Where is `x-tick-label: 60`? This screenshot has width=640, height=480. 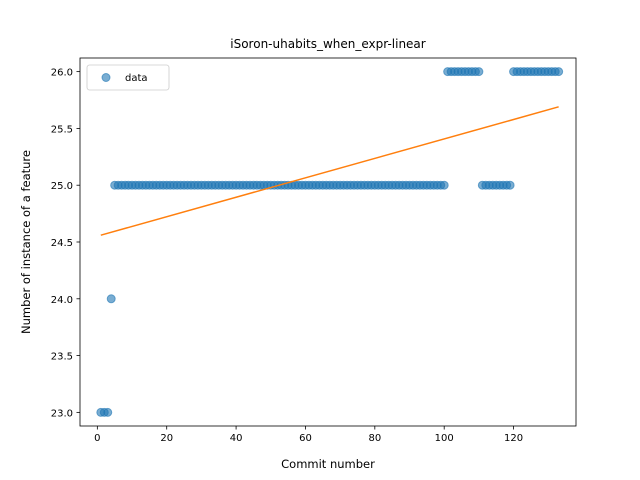
x-tick-label: 60 is located at coordinates (305, 438).